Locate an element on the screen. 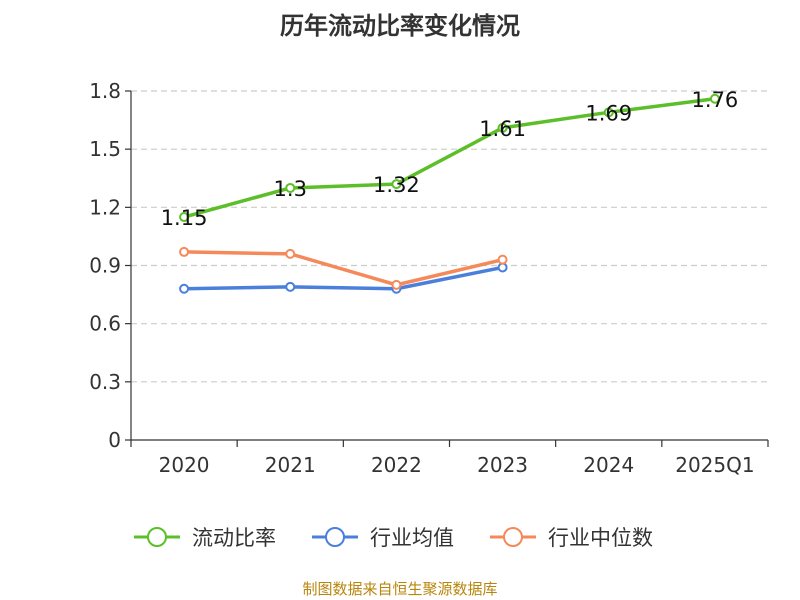 This screenshot has height=600, width=800. x-tick-label: 2021 is located at coordinates (290, 465).